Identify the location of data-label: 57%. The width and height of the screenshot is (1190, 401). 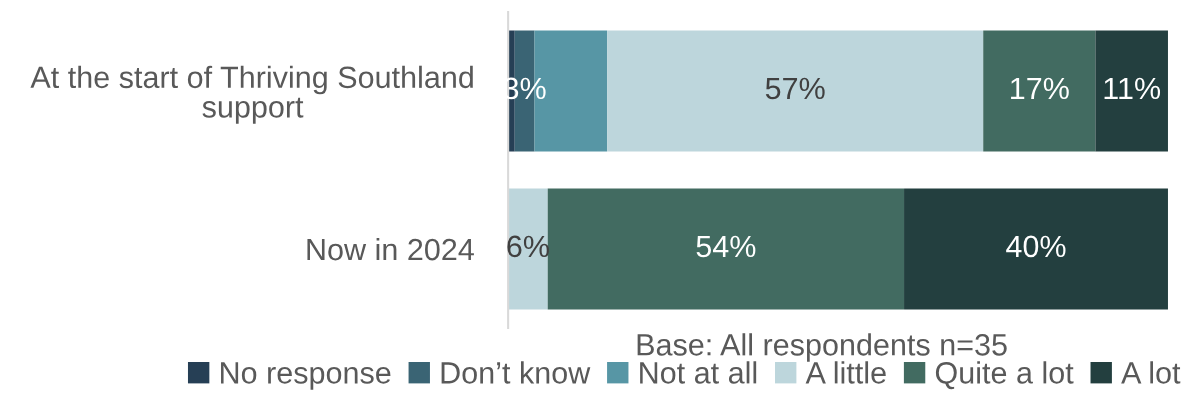
(795, 88).